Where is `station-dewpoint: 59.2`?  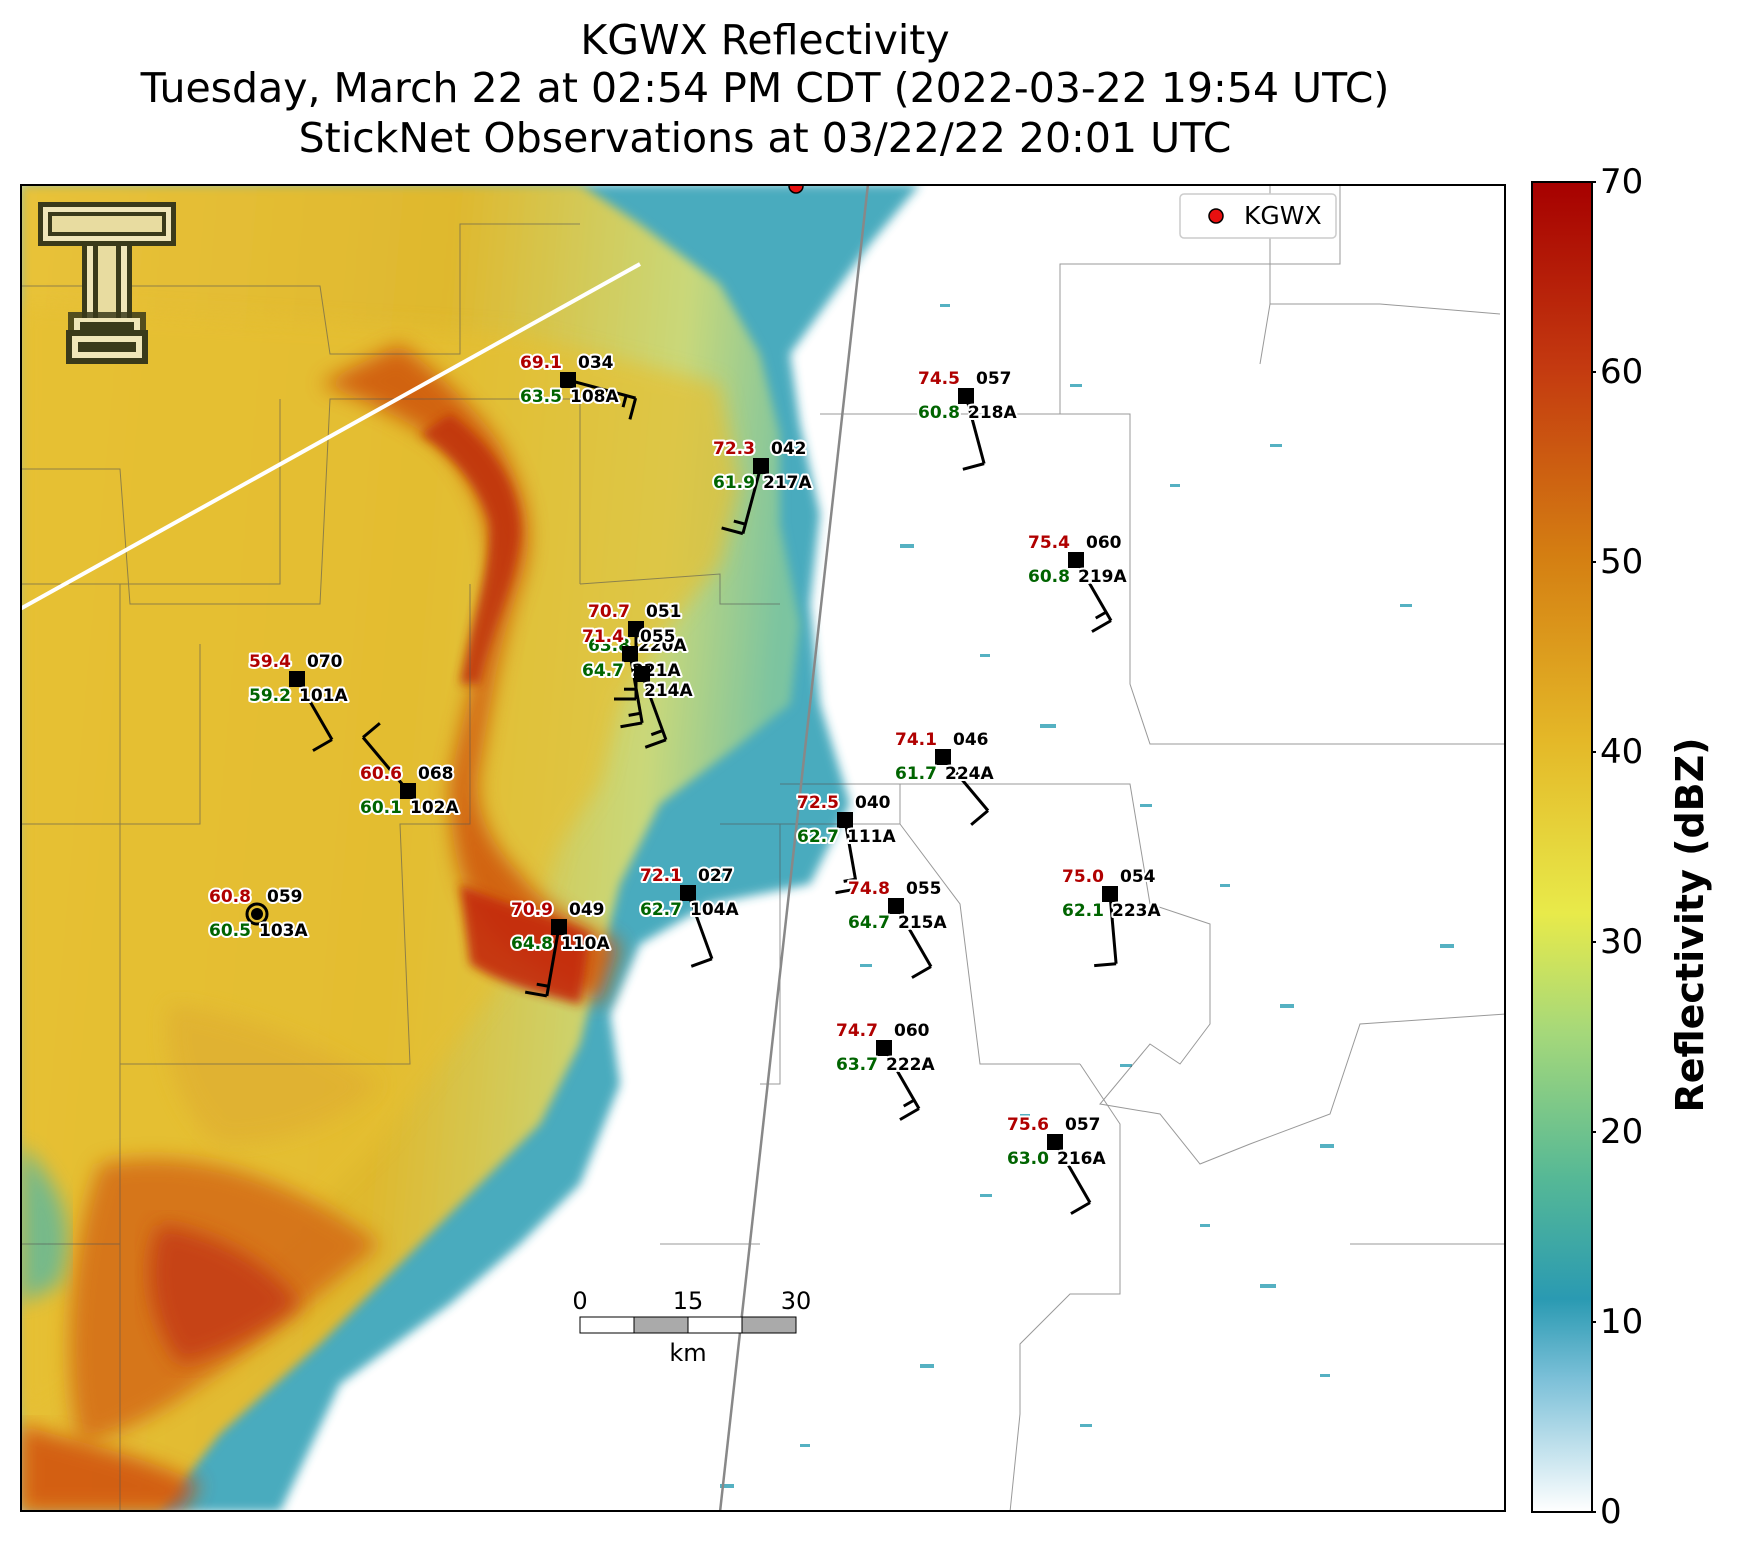
station-dewpoint: 59.2 is located at coordinates (270, 696).